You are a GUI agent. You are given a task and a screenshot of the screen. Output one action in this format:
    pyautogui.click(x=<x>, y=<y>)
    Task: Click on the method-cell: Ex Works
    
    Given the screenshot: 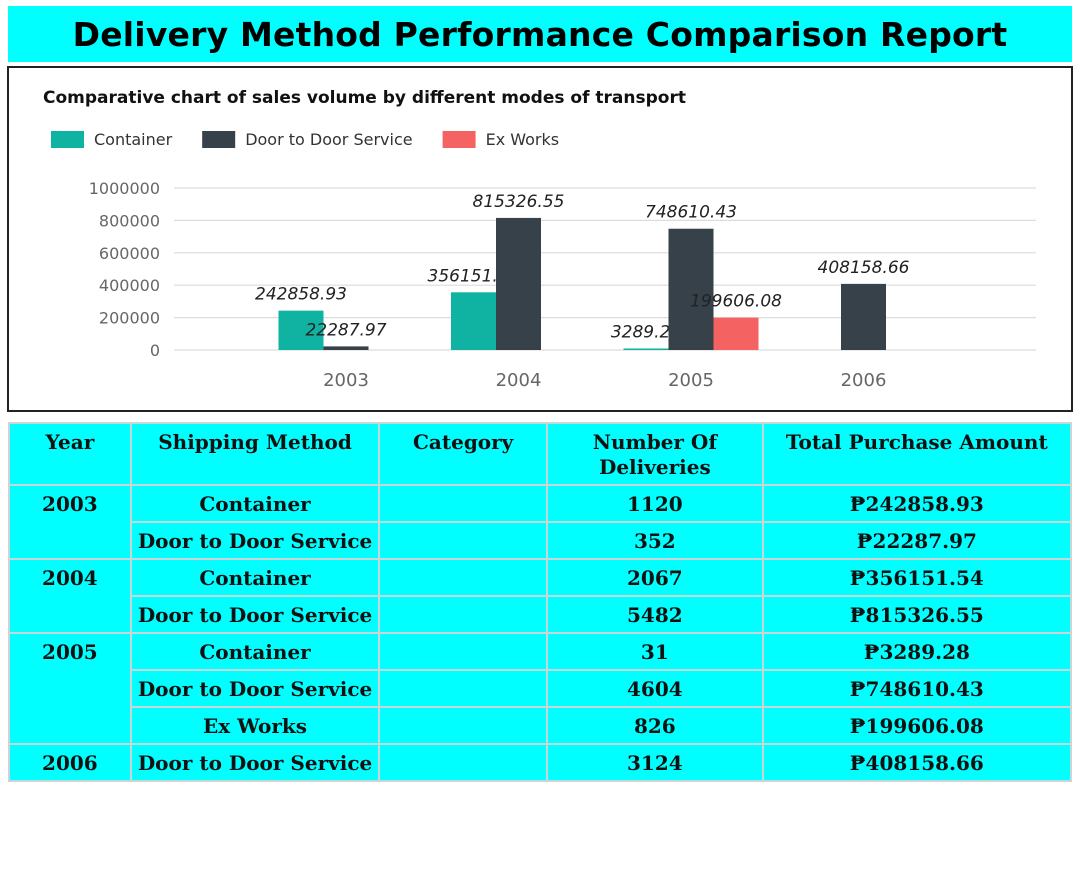 What is the action you would take?
    pyautogui.click(x=255, y=725)
    